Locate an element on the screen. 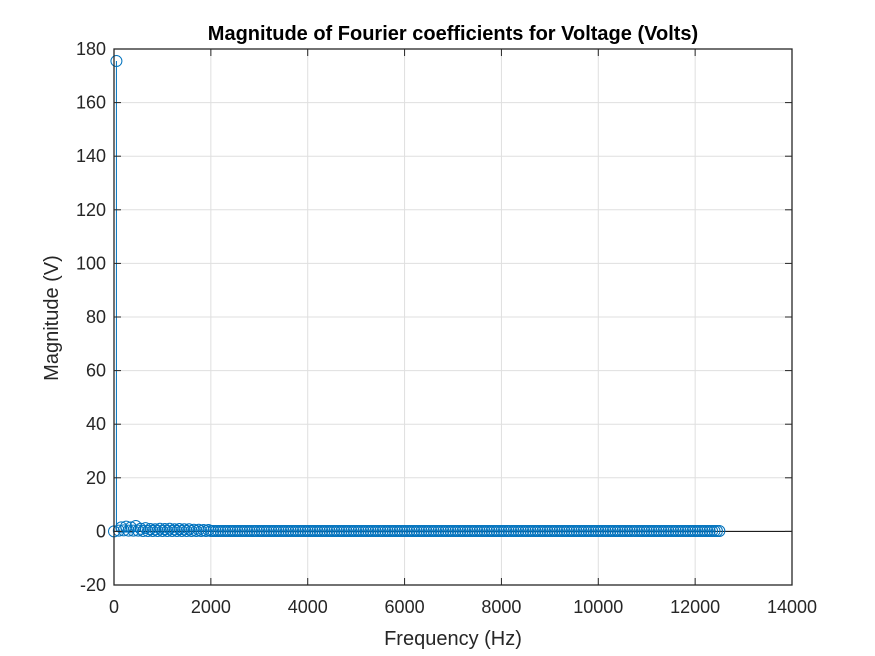 This screenshot has width=875, height=656. x-axis-label: Frequency (Hz) is located at coordinates (453, 639).